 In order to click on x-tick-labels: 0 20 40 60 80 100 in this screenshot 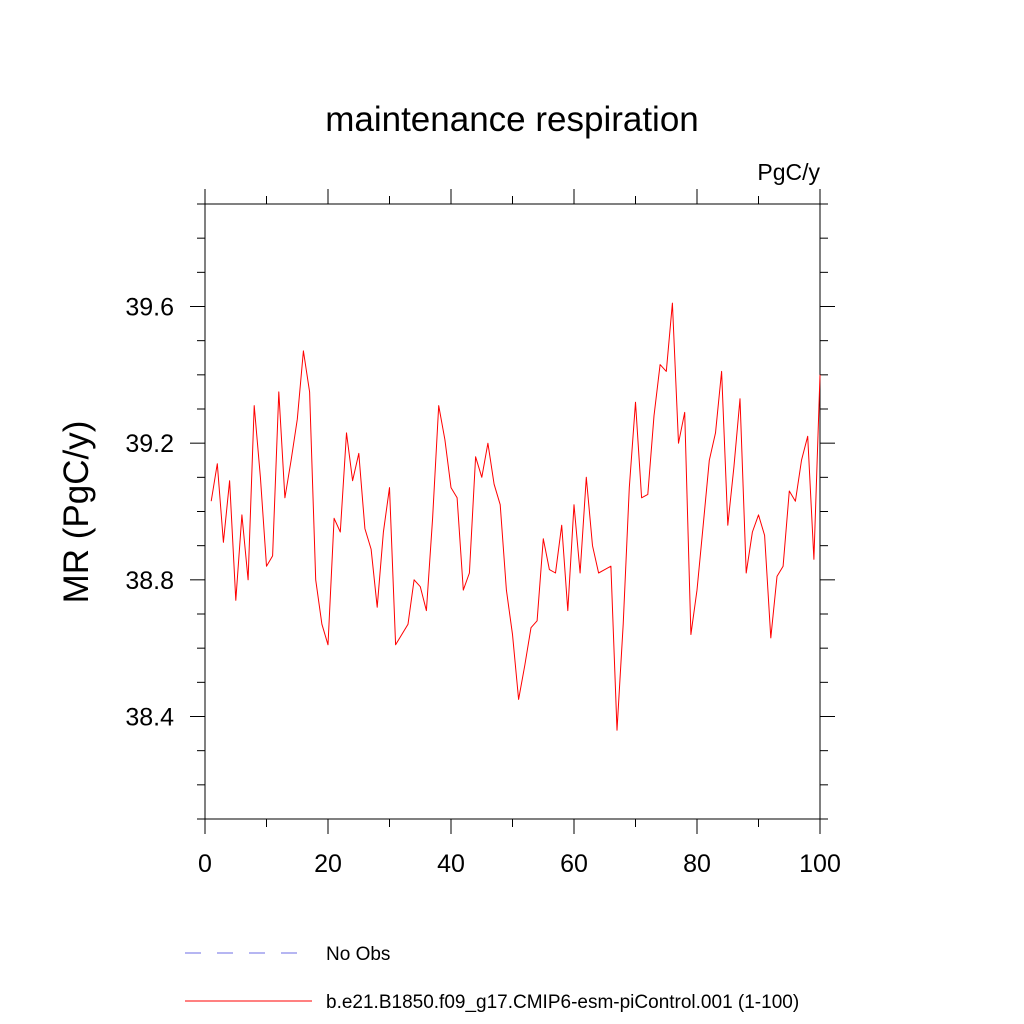, I will do `click(519, 864)`.